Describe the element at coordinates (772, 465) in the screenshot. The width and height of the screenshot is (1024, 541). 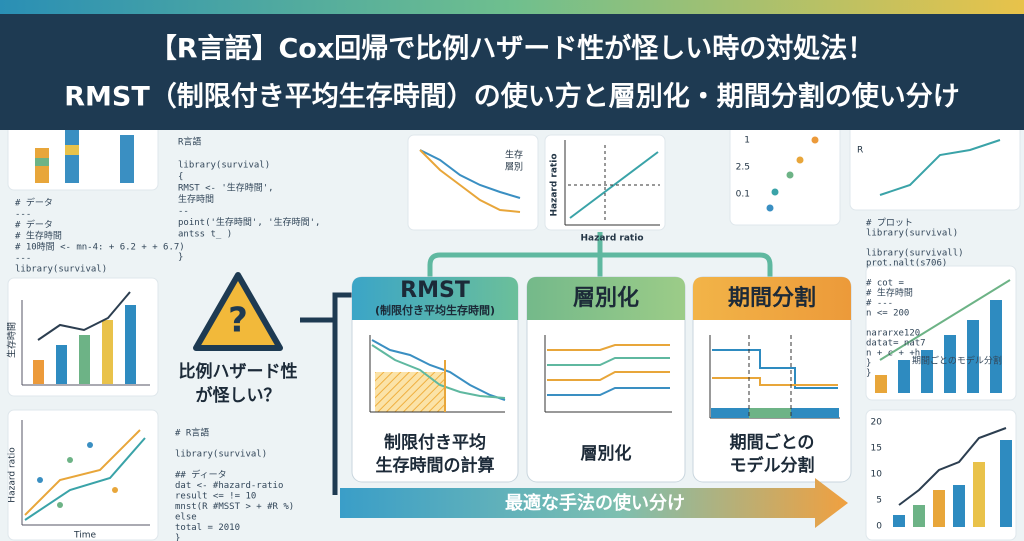
I see `card-caption: モデル分割` at that location.